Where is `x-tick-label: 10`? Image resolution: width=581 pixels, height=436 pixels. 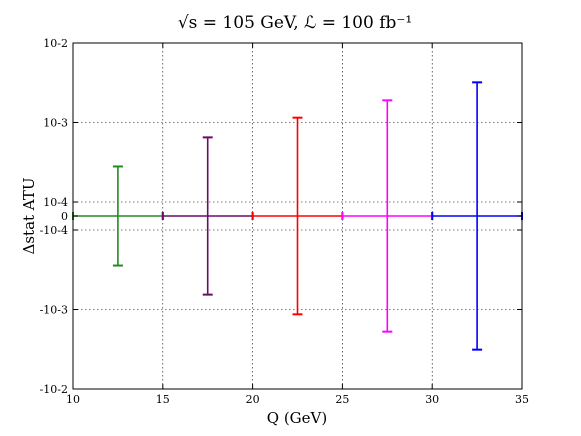 x-tick-label: 10 is located at coordinates (73, 399).